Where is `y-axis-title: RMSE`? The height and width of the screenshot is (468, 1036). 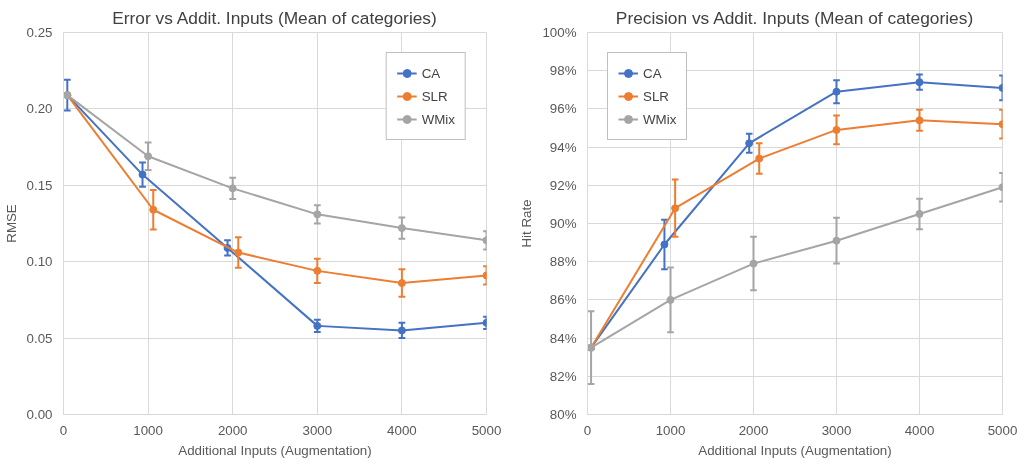
y-axis-title: RMSE is located at coordinates (11, 223).